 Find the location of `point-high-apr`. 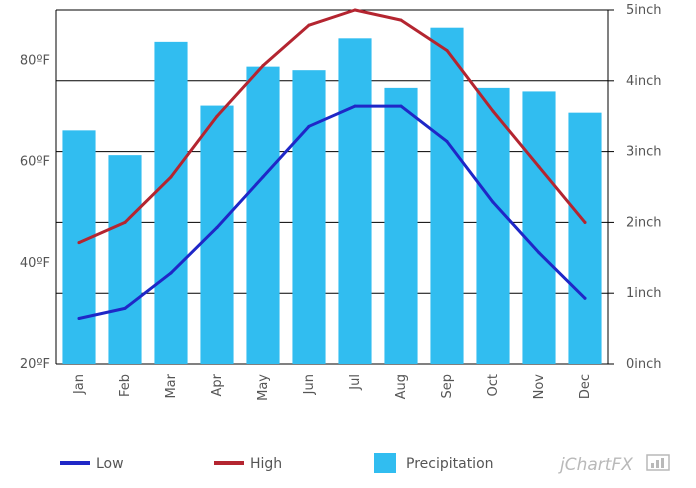

point-high-apr is located at coordinates (217, 116).